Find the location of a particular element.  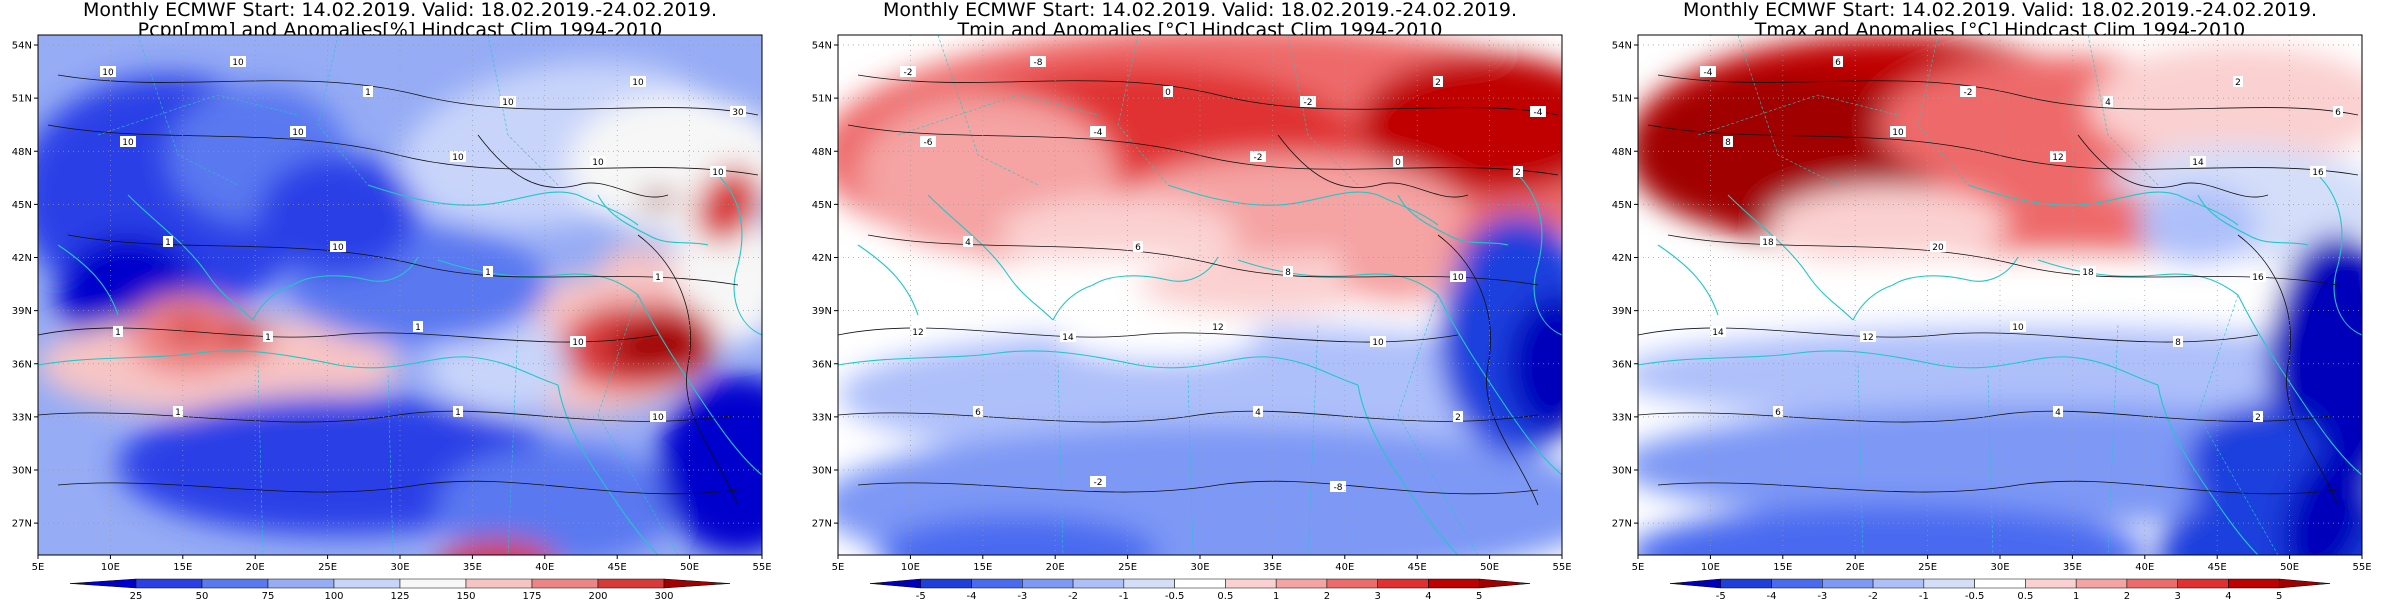

lat-tick-label: 27N is located at coordinates (22, 524).